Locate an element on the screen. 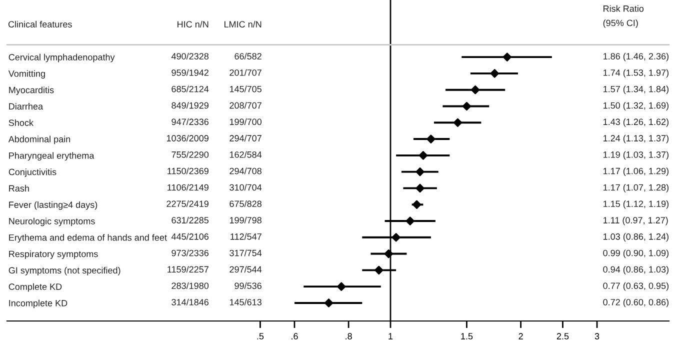 This screenshot has width=676, height=348. annotation: 0.72 (0.60, 0.86) is located at coordinates (635, 303).